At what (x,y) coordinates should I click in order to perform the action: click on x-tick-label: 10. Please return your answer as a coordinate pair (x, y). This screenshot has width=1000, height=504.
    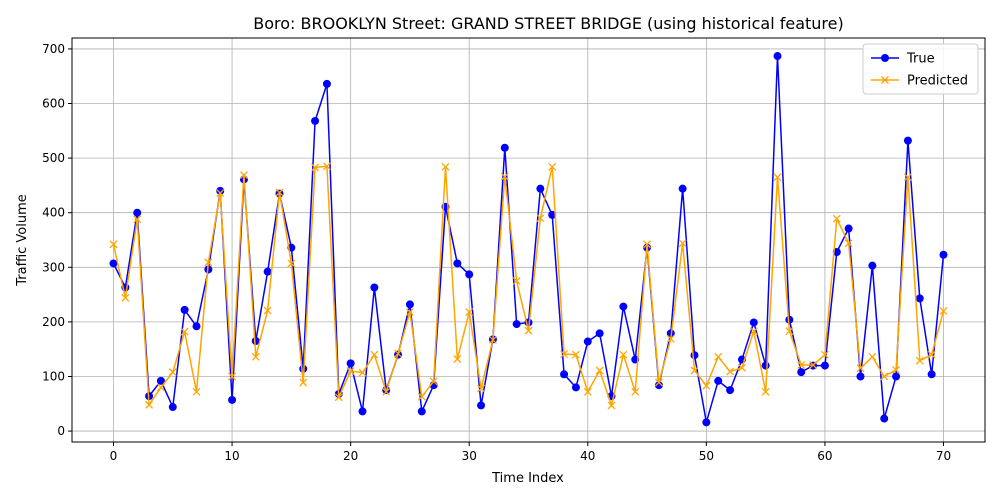
    Looking at the image, I should click on (231, 456).